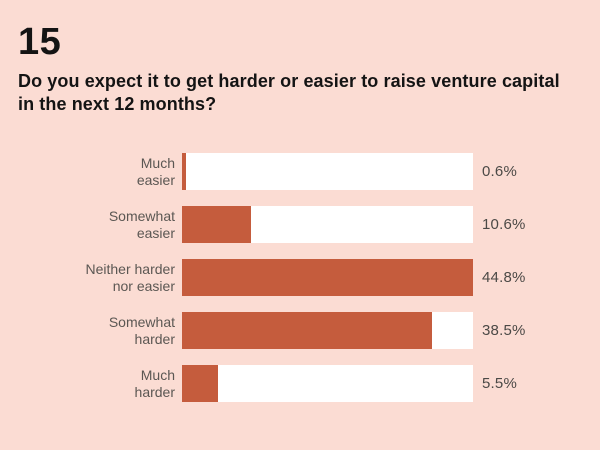 Image resolution: width=600 pixels, height=450 pixels. Describe the element at coordinates (100, 384) in the screenshot. I see `category-label: Much harder` at that location.